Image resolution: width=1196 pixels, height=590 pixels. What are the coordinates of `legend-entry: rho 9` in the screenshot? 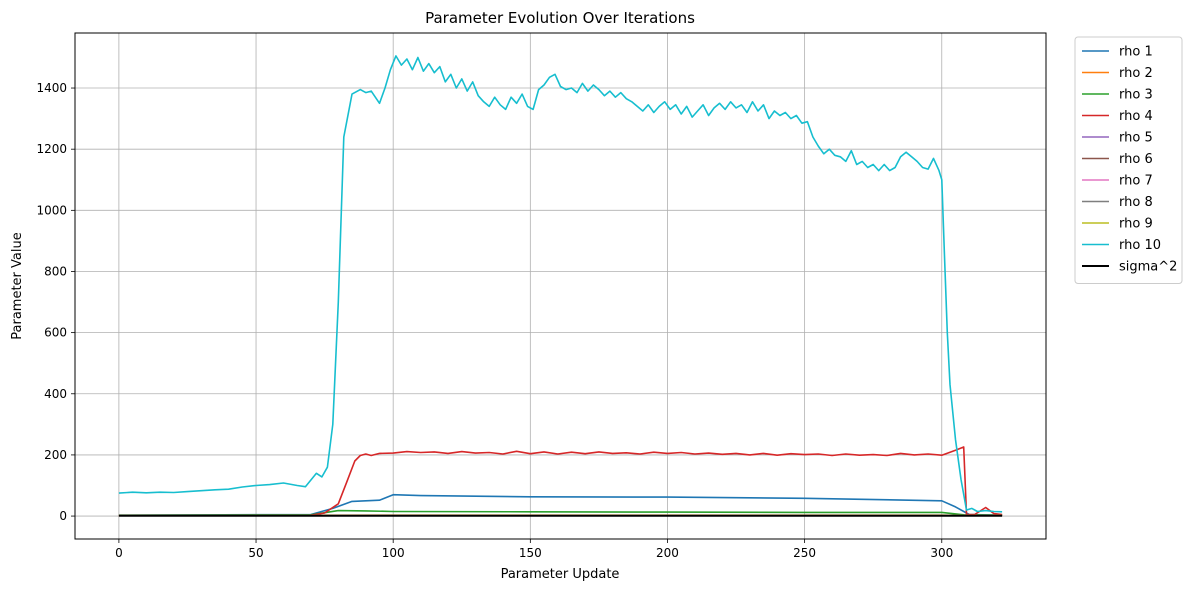 It's located at (1136, 224).